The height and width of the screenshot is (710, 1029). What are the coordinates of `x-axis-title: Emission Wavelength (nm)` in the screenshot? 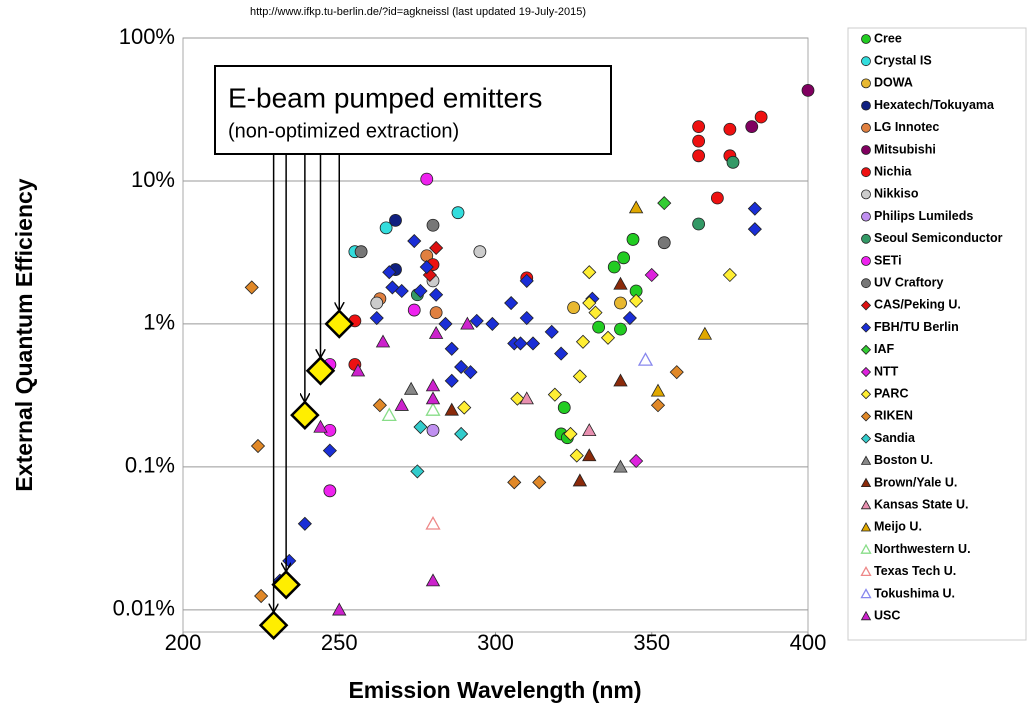 It's located at (494, 690).